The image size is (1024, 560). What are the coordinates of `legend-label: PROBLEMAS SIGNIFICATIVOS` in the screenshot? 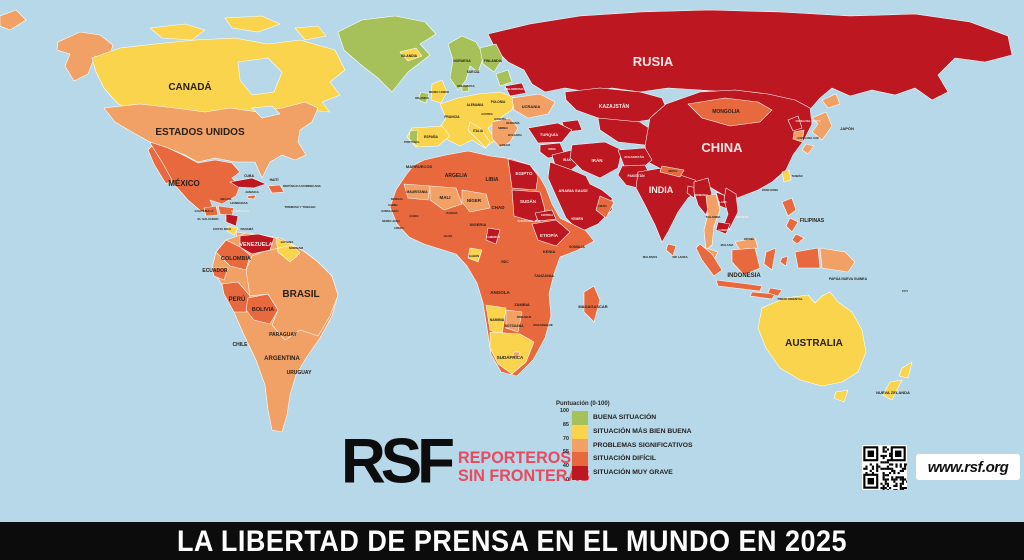 It's located at (643, 445).